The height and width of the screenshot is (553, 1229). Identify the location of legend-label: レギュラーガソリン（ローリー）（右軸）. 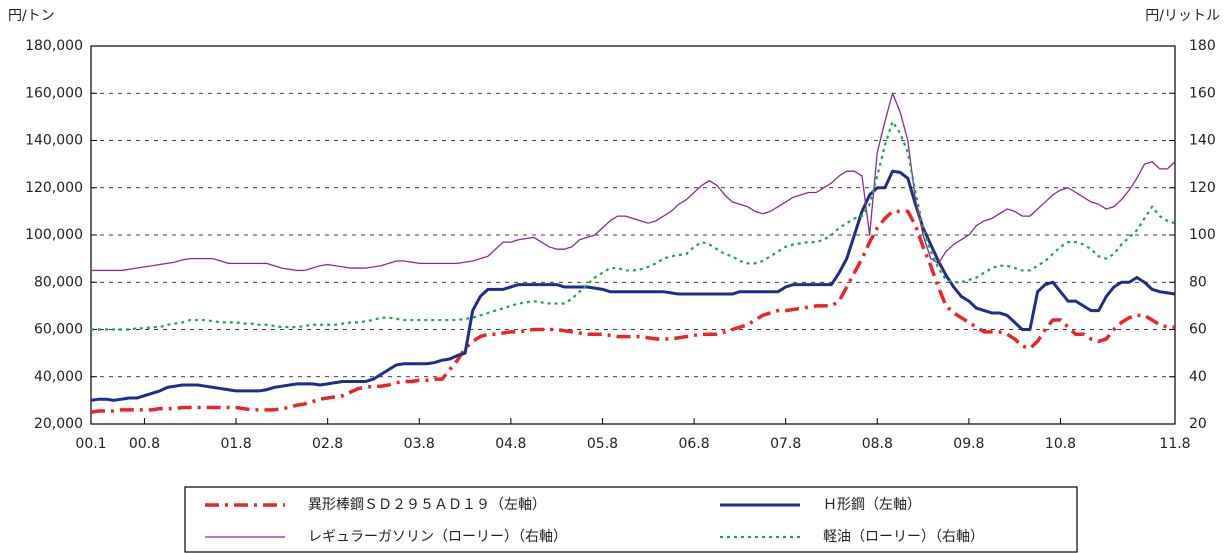
(437, 537).